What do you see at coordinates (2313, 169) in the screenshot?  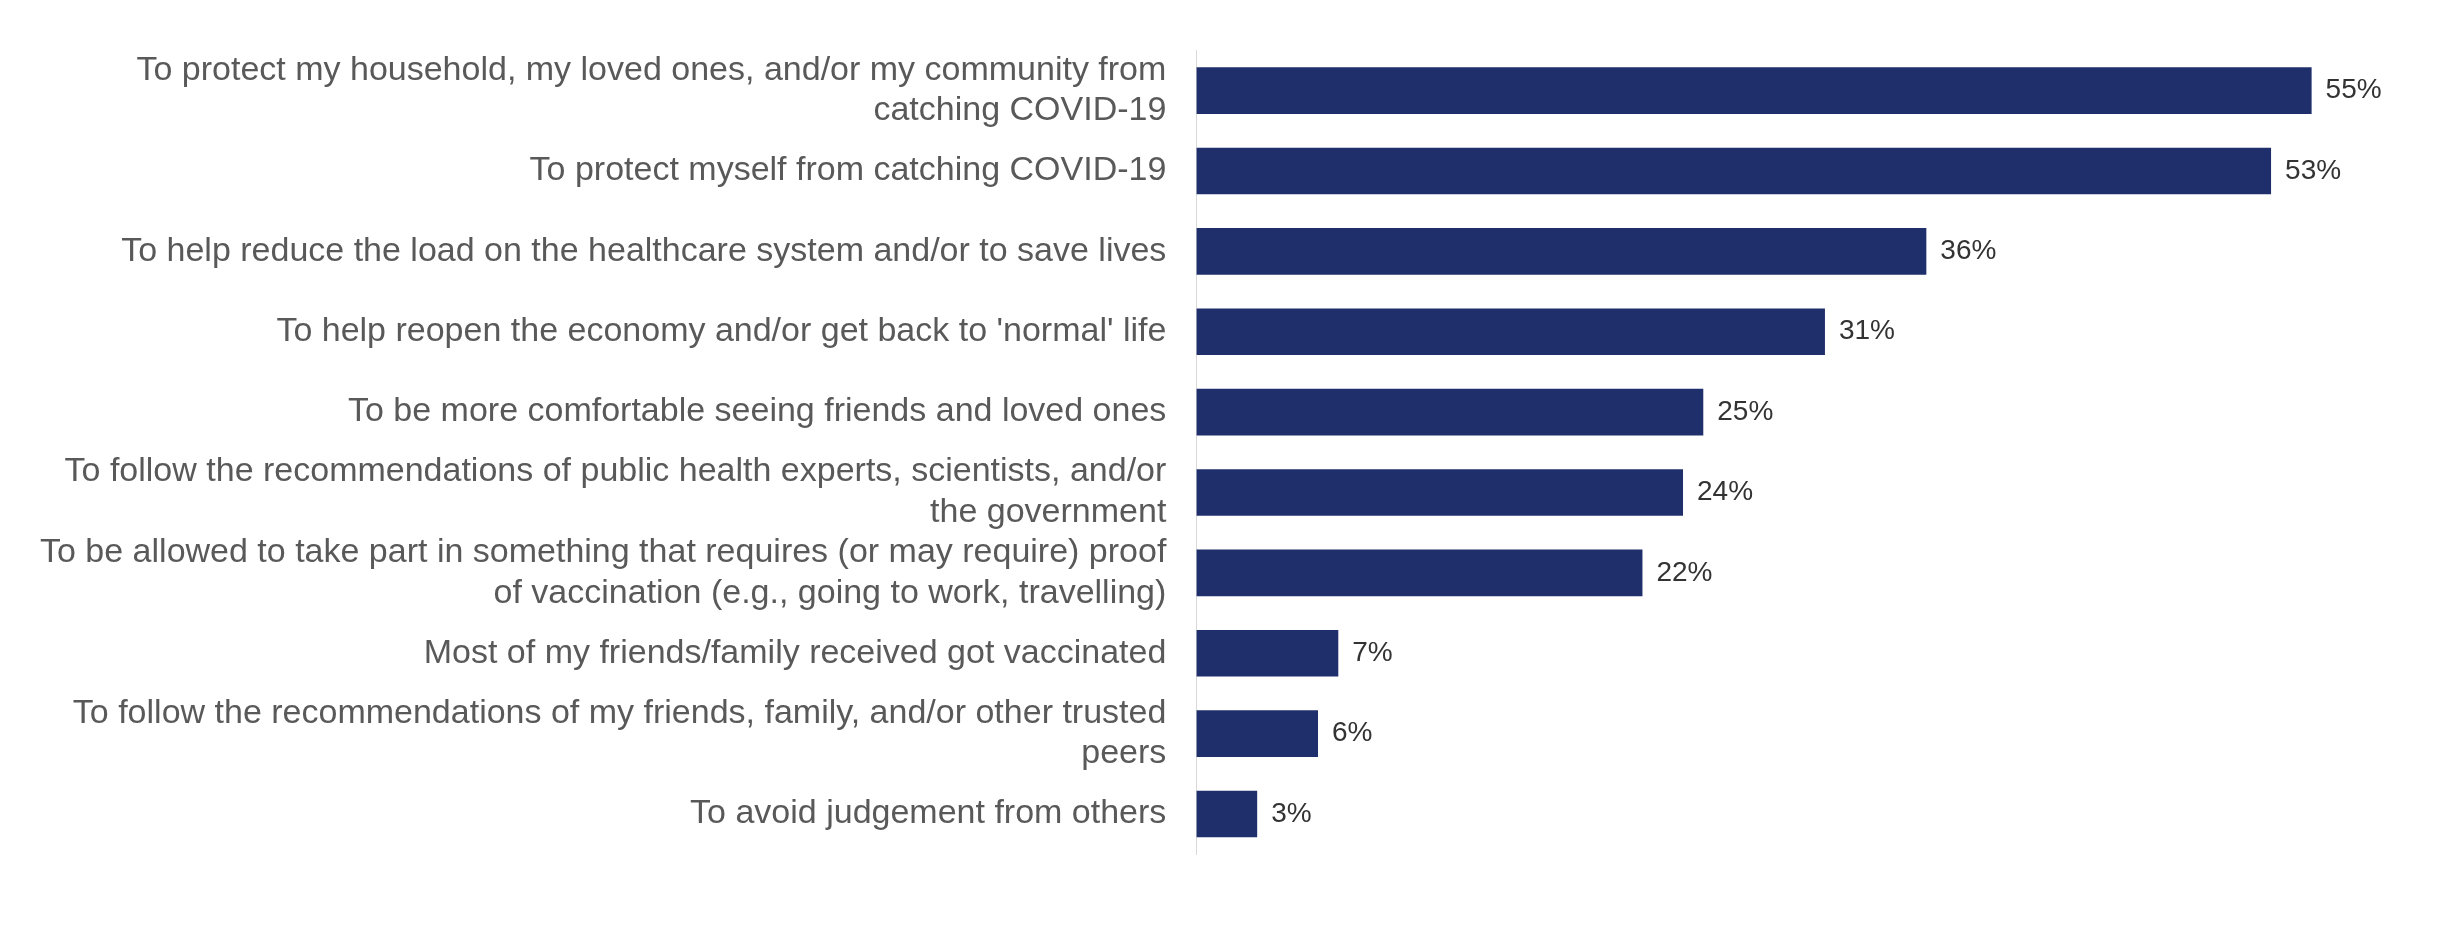 I see `data-label: 53%` at bounding box center [2313, 169].